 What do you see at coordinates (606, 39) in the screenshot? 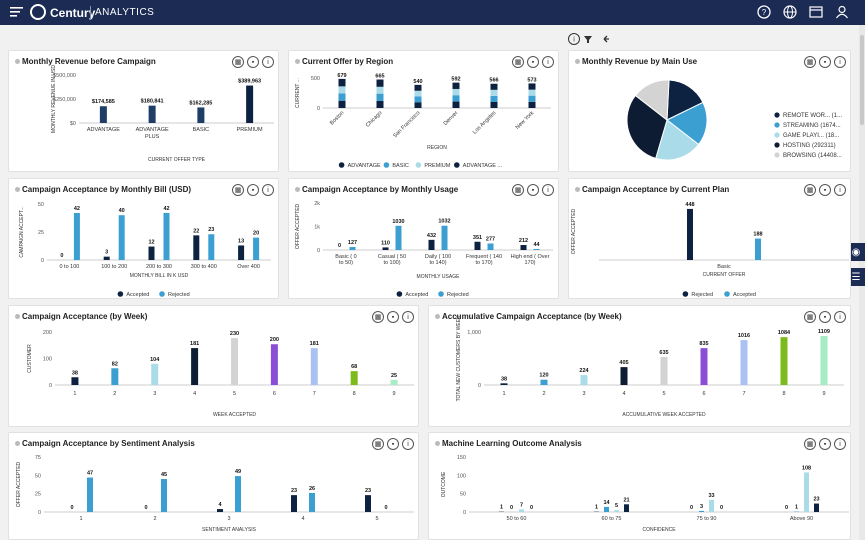
I see `back-icon` at bounding box center [606, 39].